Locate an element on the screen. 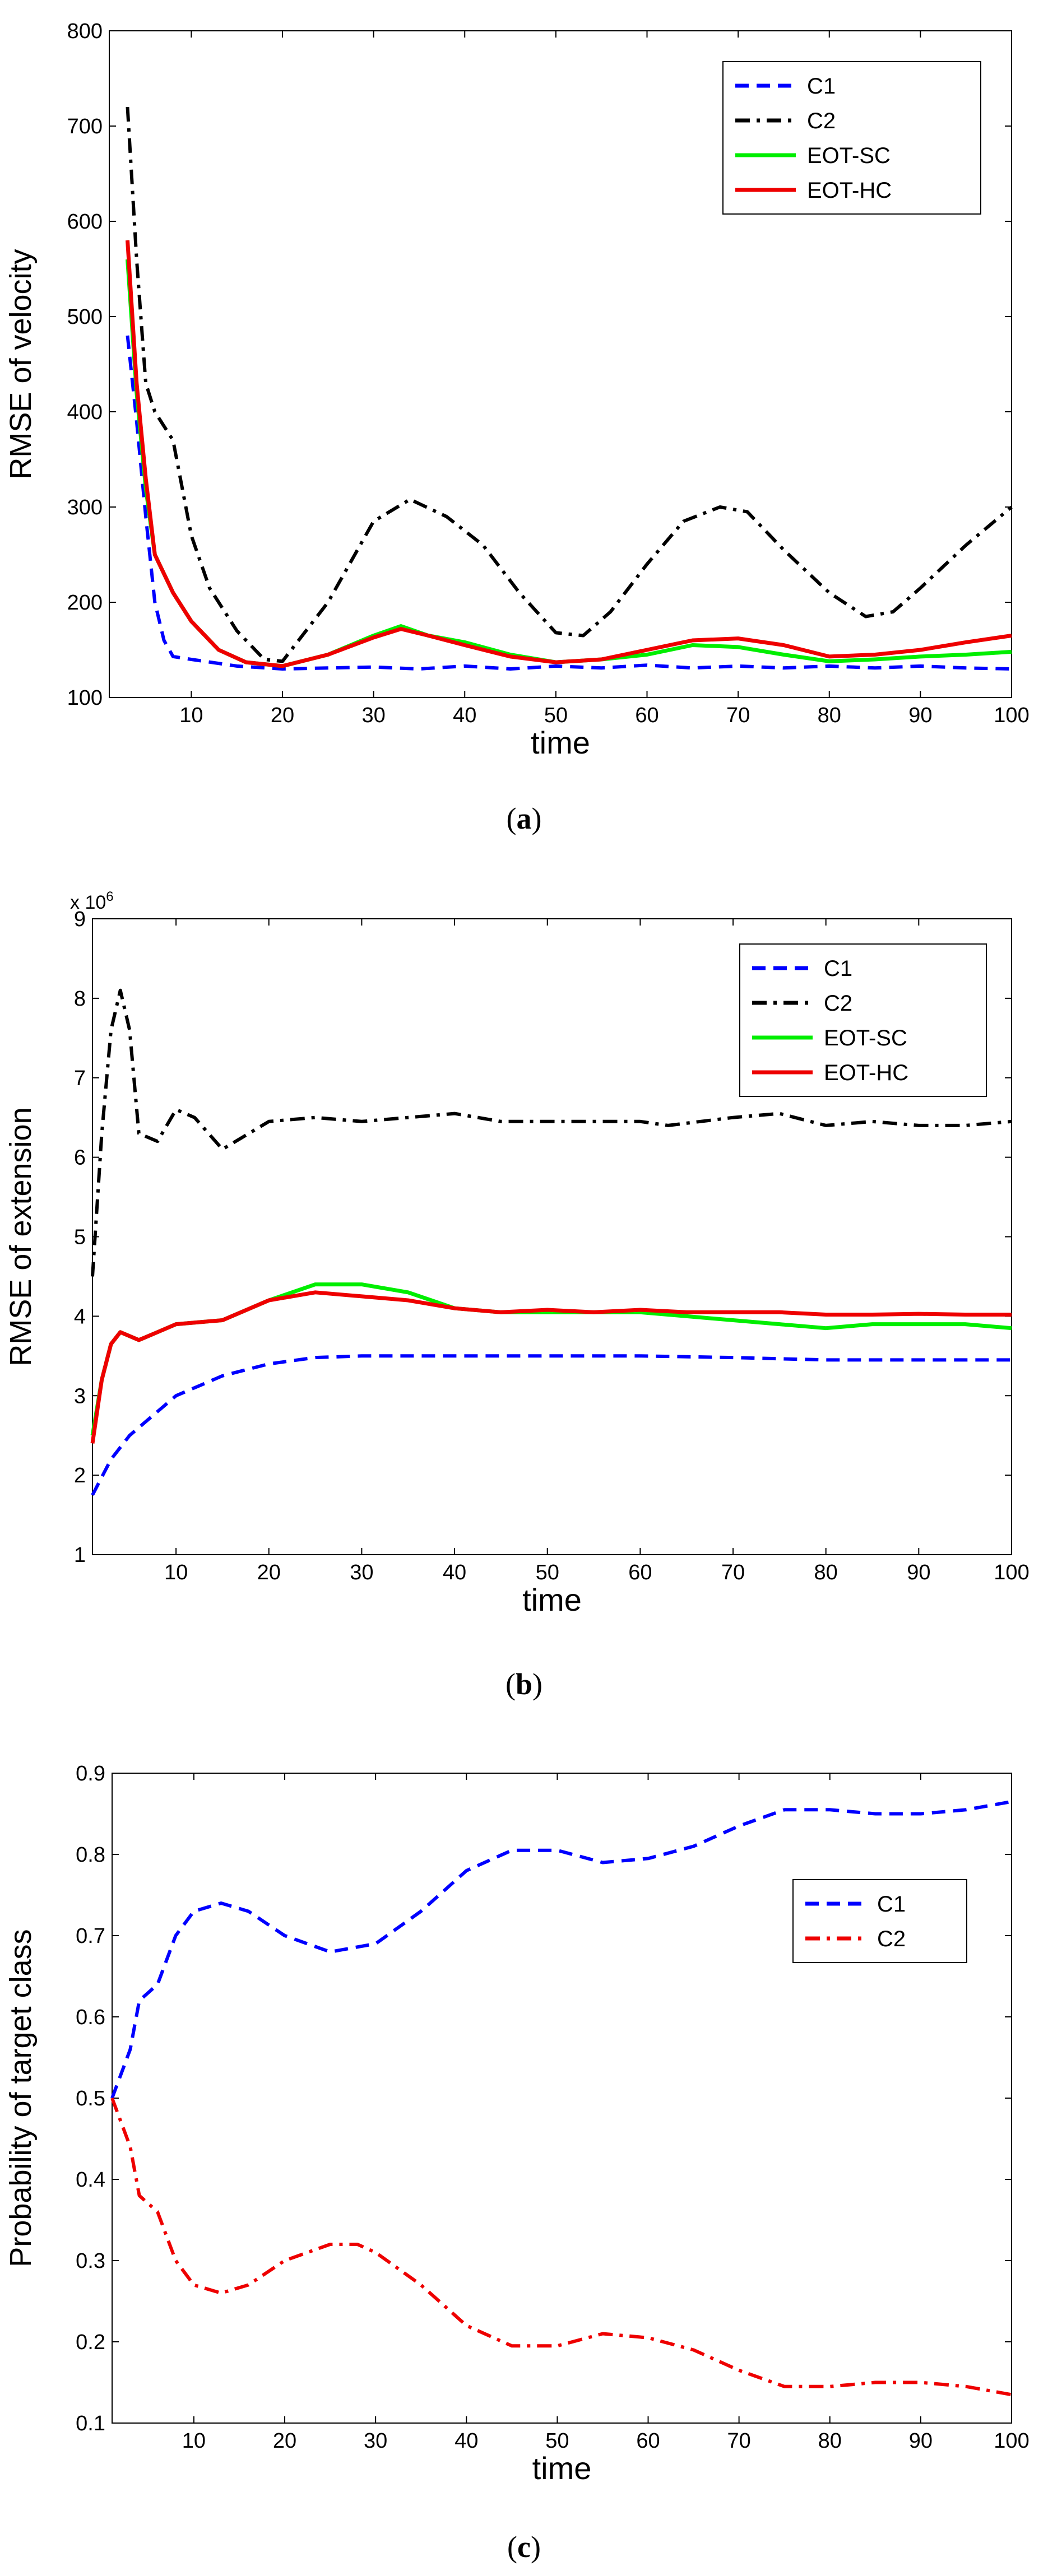 The image size is (1048, 2576). y-tick-label: 8 is located at coordinates (80, 999).